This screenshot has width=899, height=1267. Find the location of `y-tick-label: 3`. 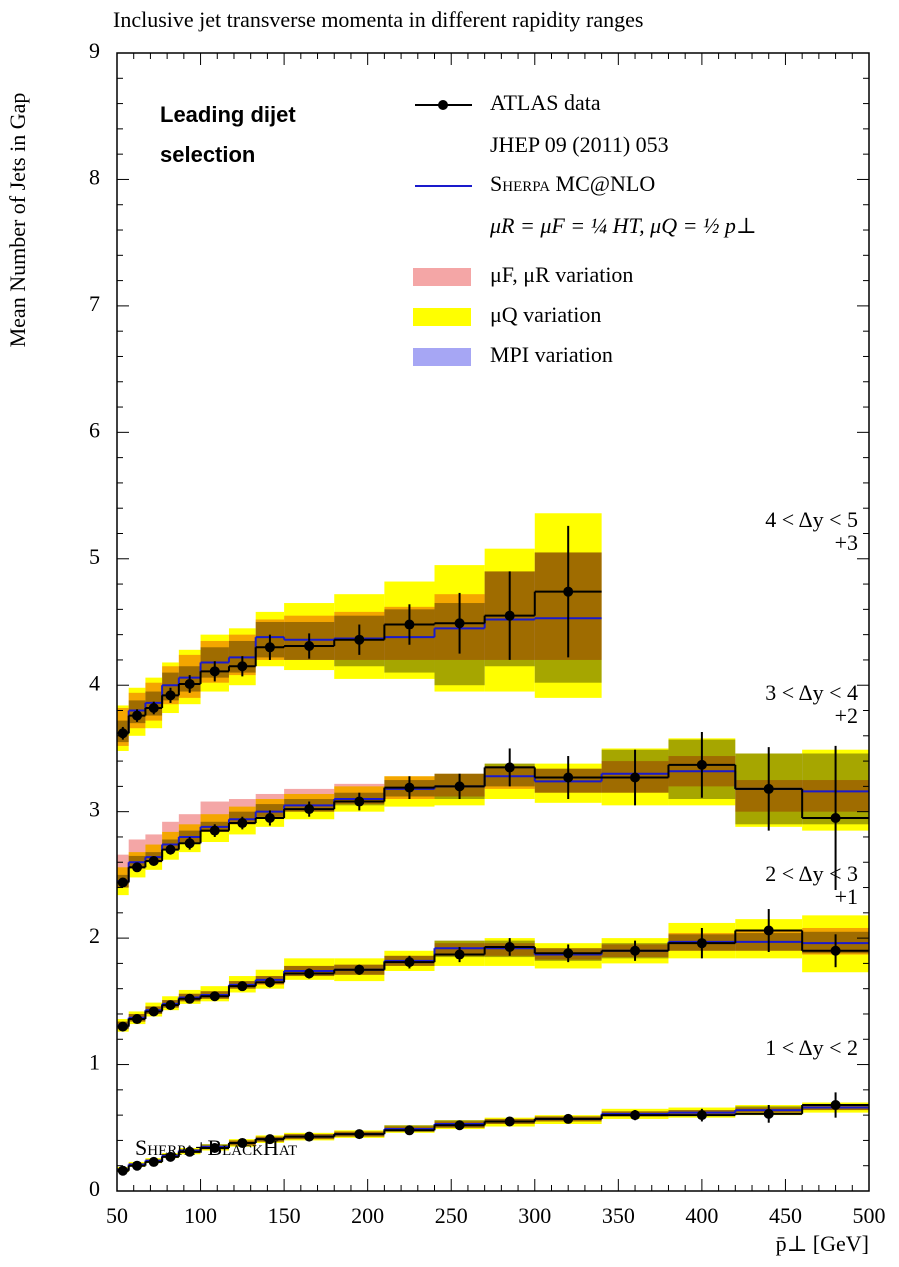

y-tick-label: 3 is located at coordinates (94, 809).